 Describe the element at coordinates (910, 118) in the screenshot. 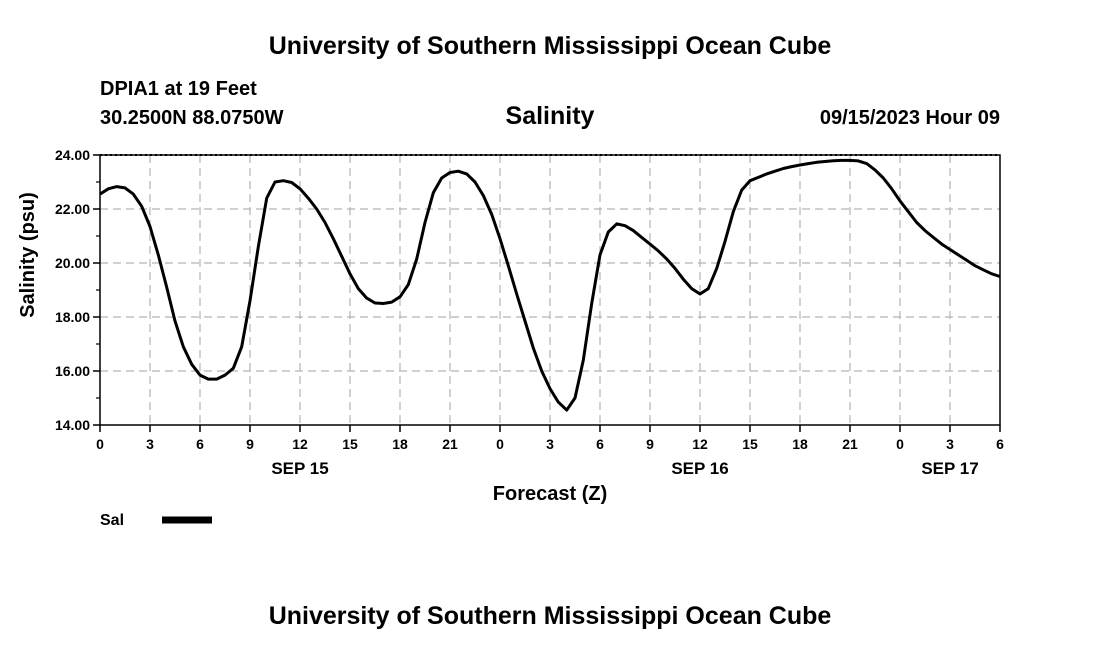

I see `forecast-timestamp: 09/15/2023 Hour 09` at that location.